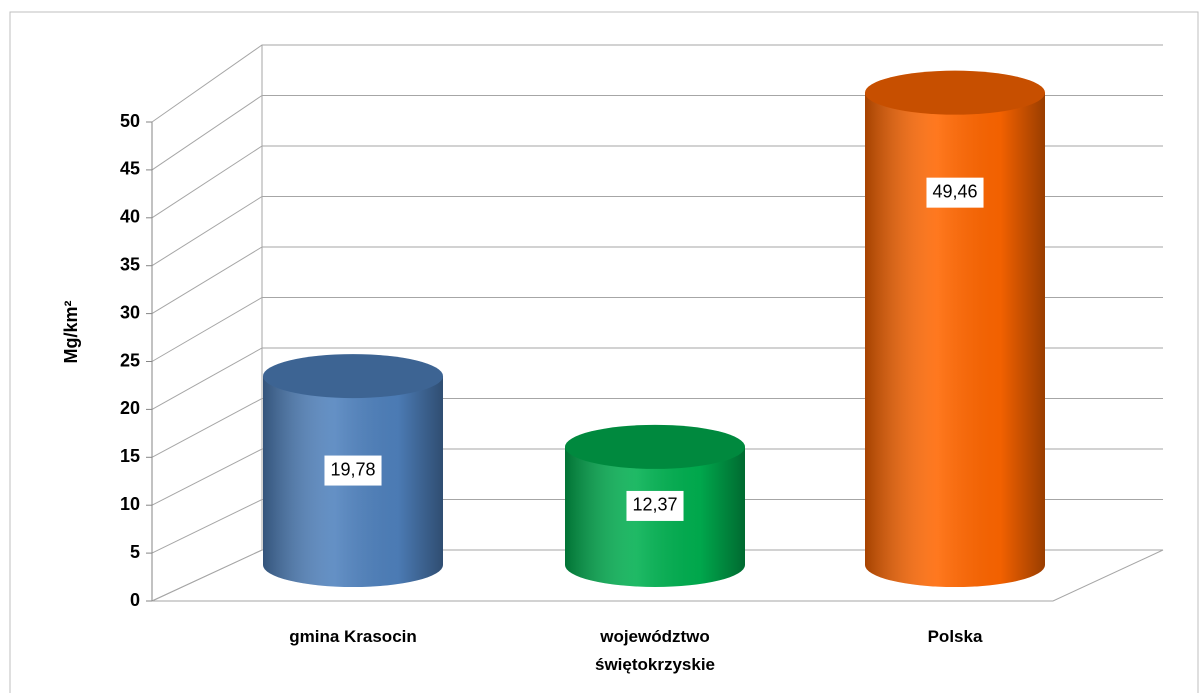 The image size is (1204, 693). Describe the element at coordinates (353, 636) in the screenshot. I see `x-tick-label: gmina Krasocin` at that location.